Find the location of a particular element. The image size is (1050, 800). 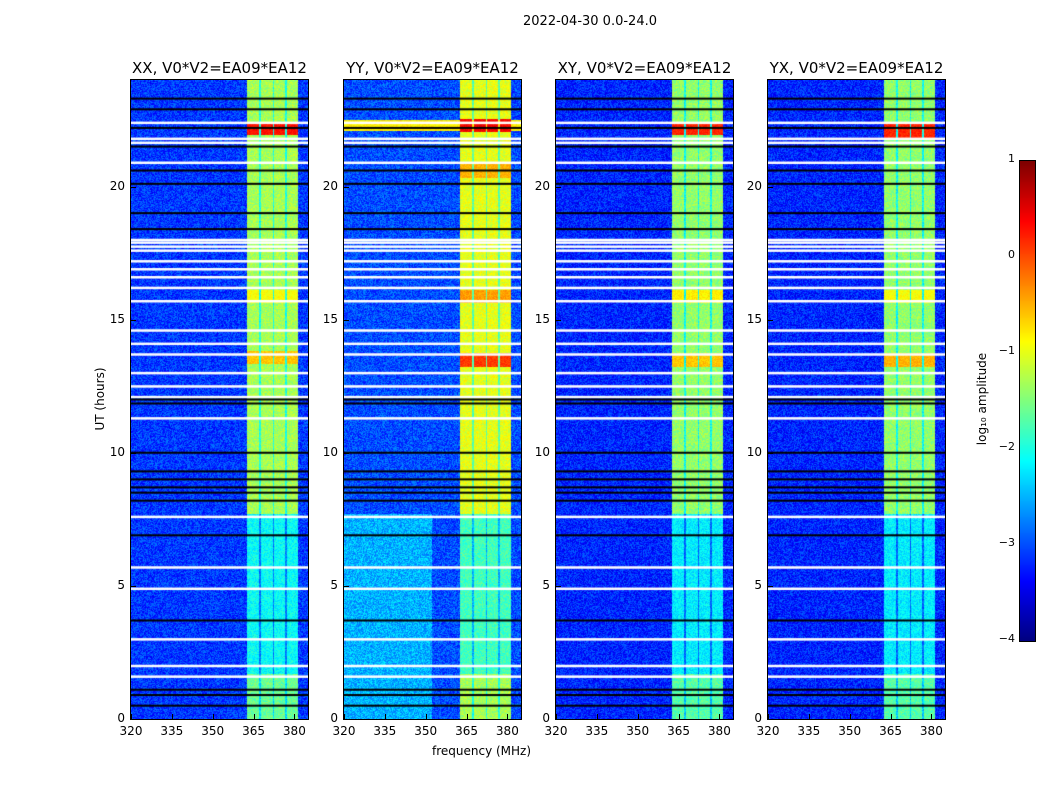

colorbar-label: log₁₀ amplitude is located at coordinates (982, 399).